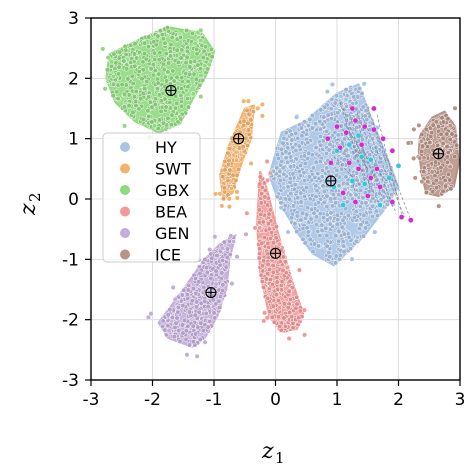 Image resolution: width=474 pixels, height=473 pixels. I want to click on x-tick-label: -1, so click(214, 400).